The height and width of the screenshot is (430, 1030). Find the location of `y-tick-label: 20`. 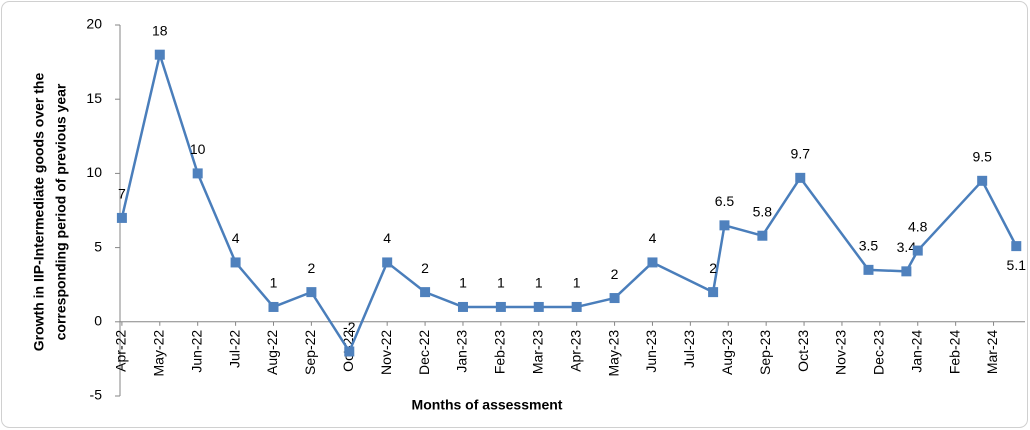

y-tick-label: 20 is located at coordinates (94, 24).